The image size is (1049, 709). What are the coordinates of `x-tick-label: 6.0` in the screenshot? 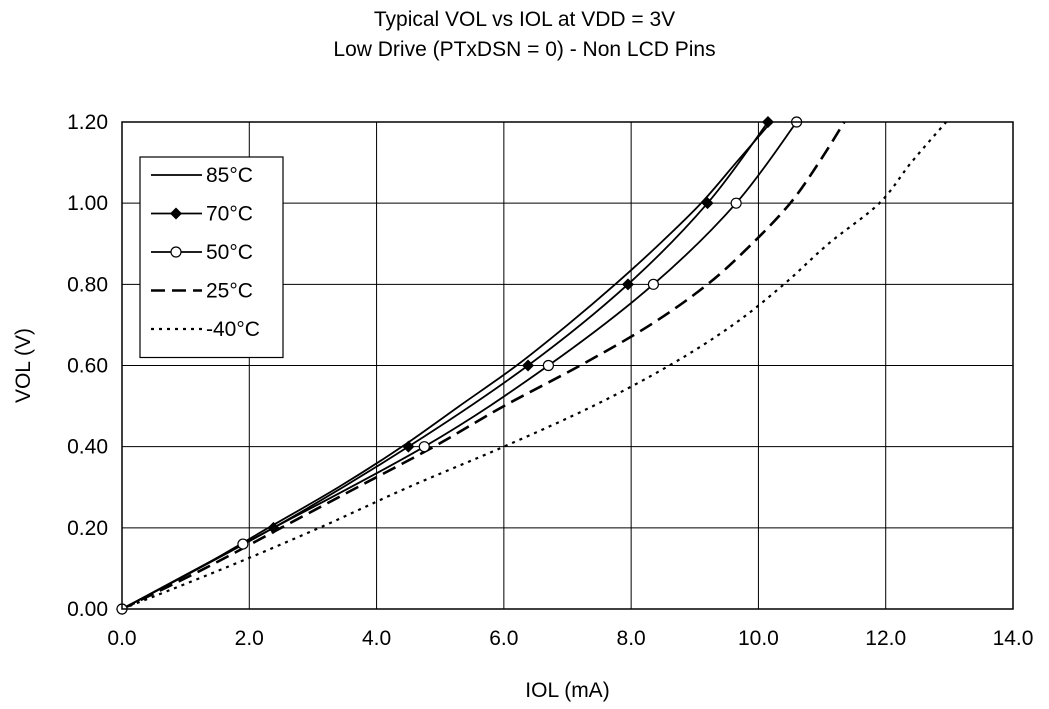 It's located at (503, 638).